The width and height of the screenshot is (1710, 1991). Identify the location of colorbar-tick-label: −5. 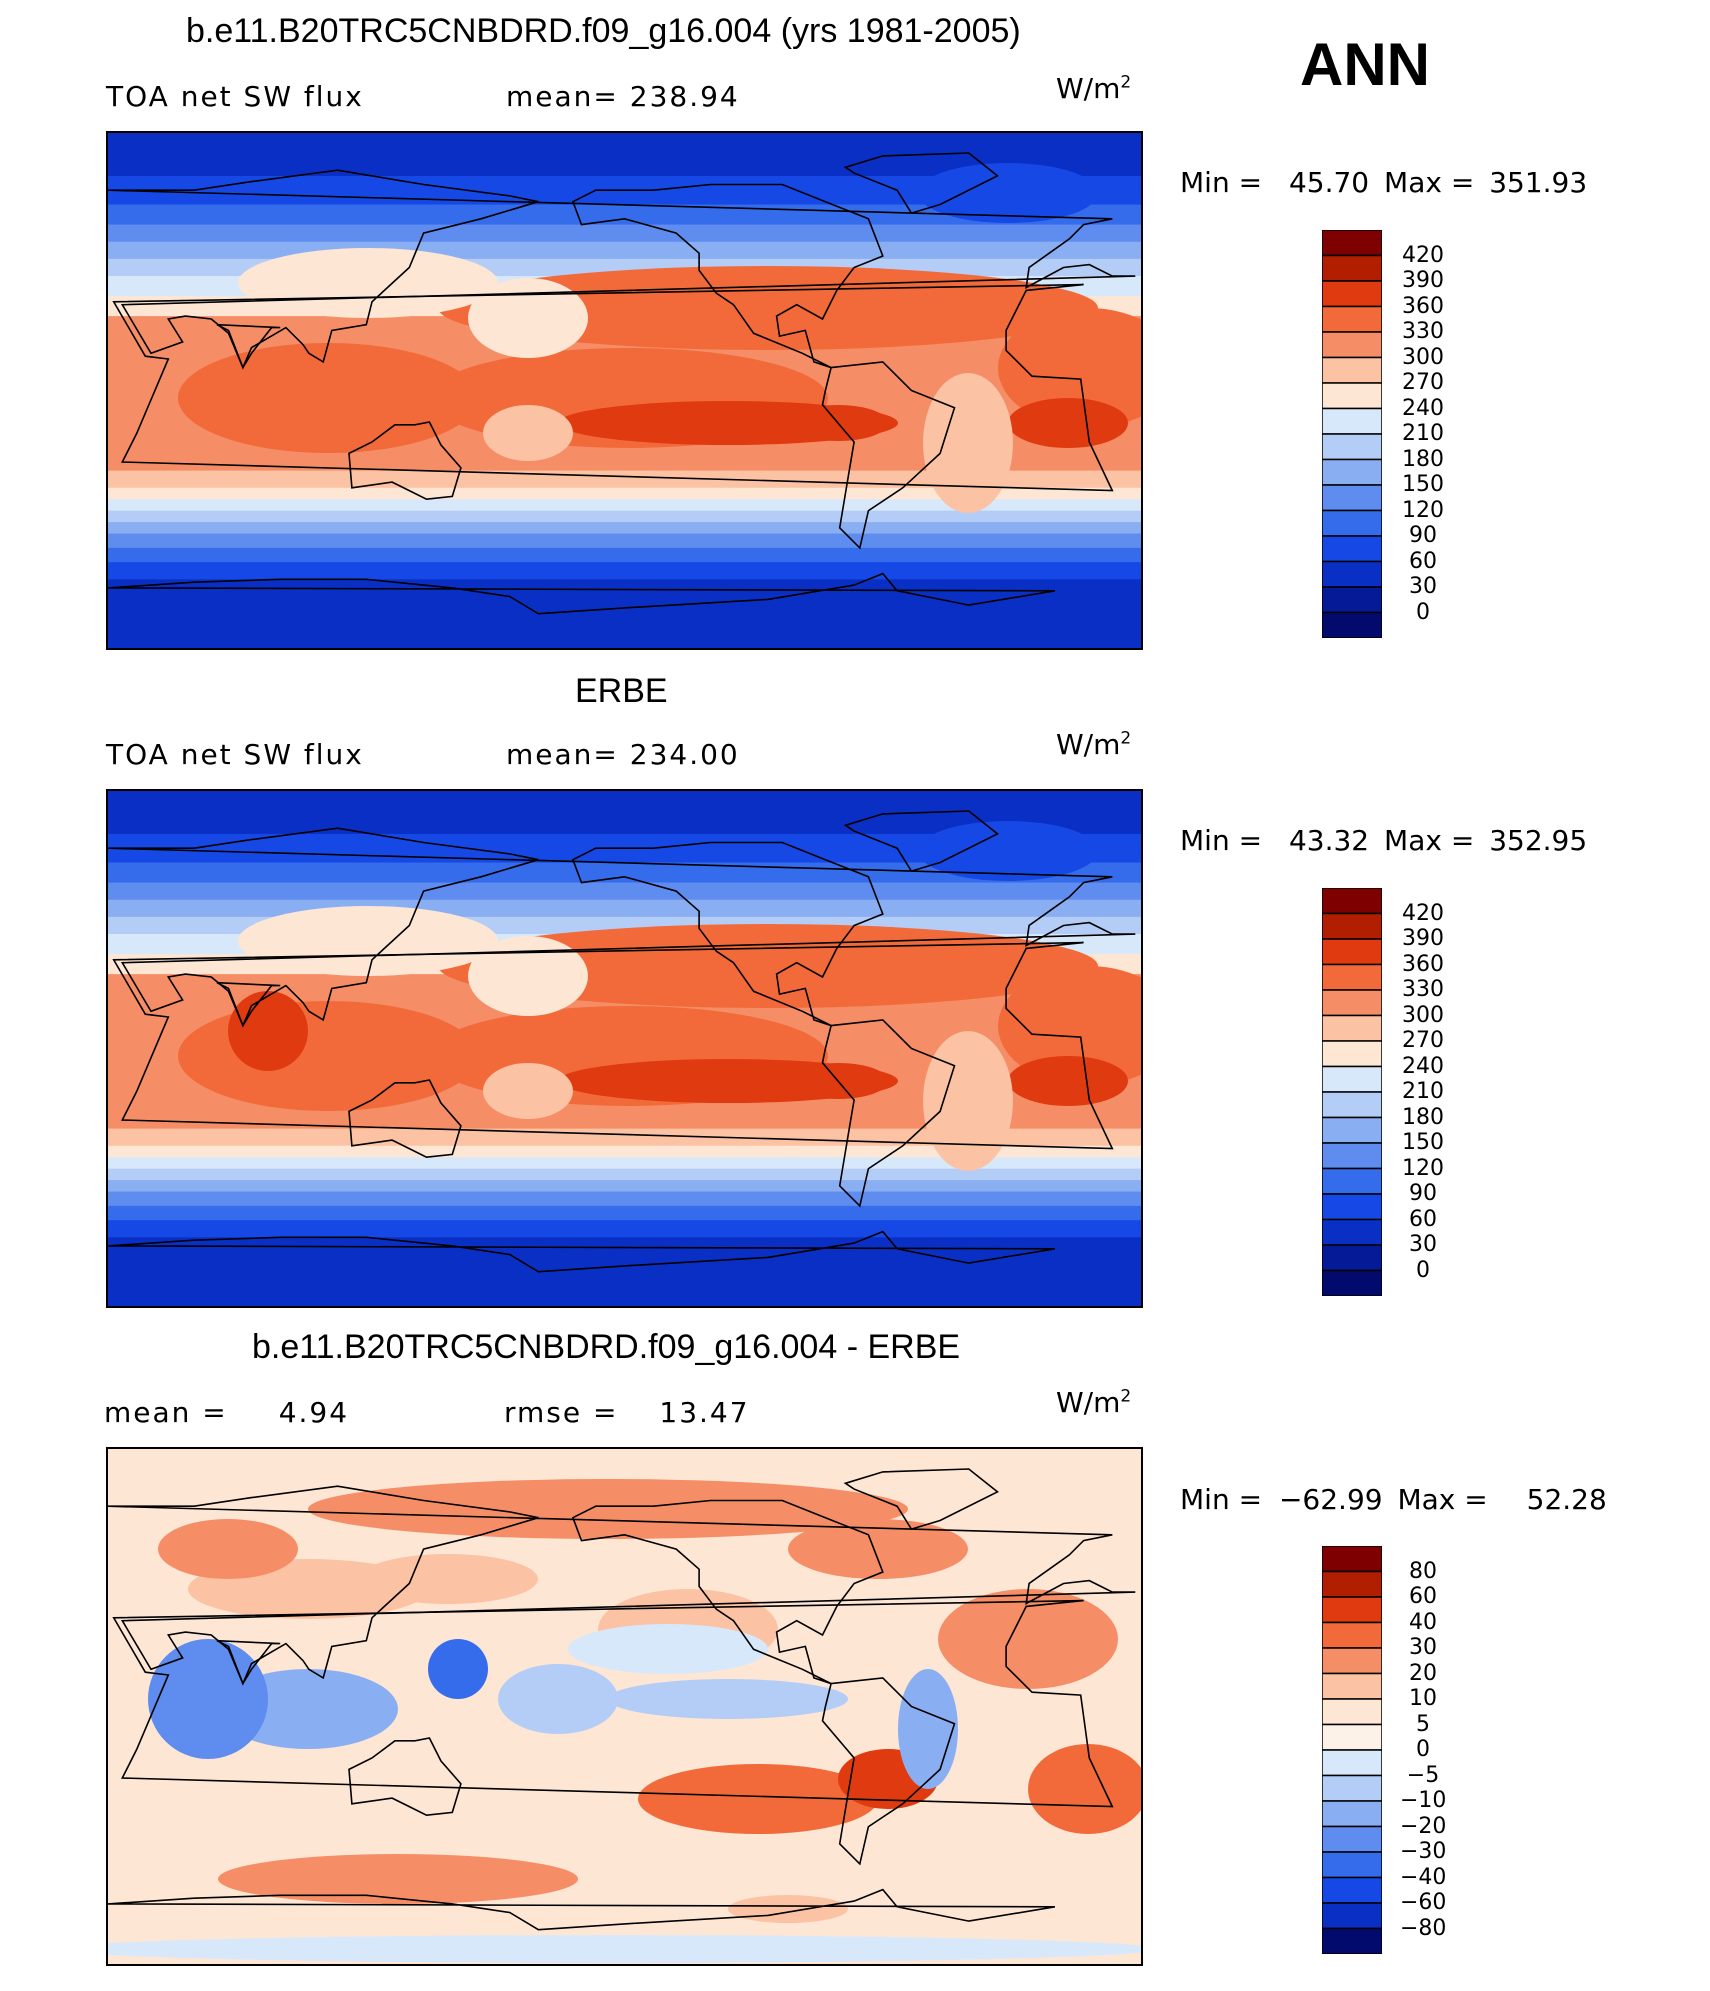
(1423, 1775).